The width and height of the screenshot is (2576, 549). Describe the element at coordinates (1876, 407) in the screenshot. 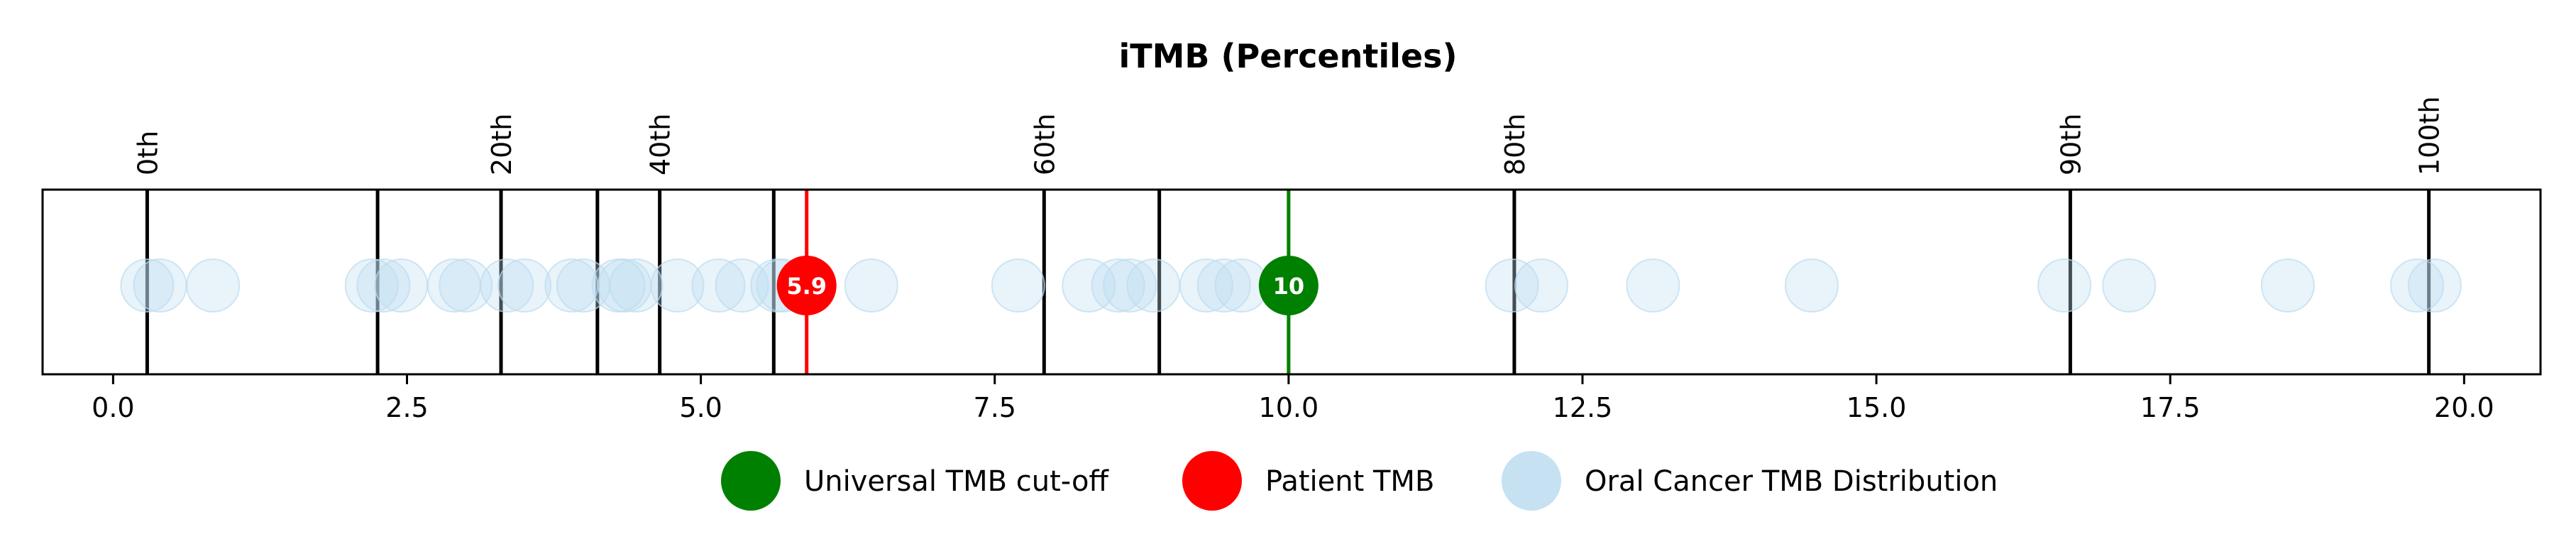

I see `x-tick-label: 15.0` at that location.